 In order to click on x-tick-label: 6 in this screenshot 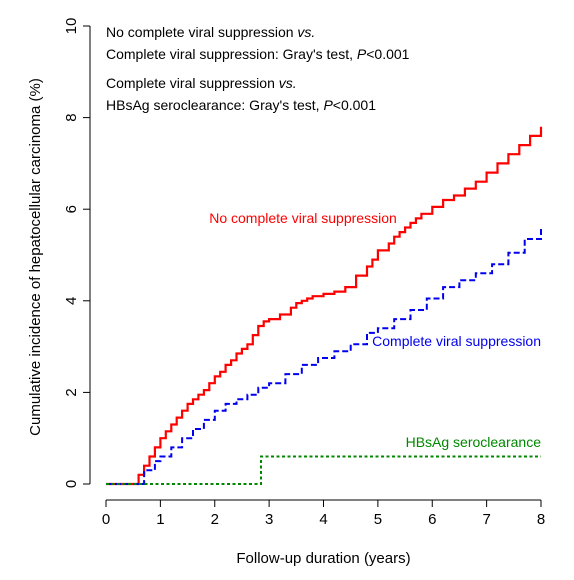, I will do `click(432, 519)`.